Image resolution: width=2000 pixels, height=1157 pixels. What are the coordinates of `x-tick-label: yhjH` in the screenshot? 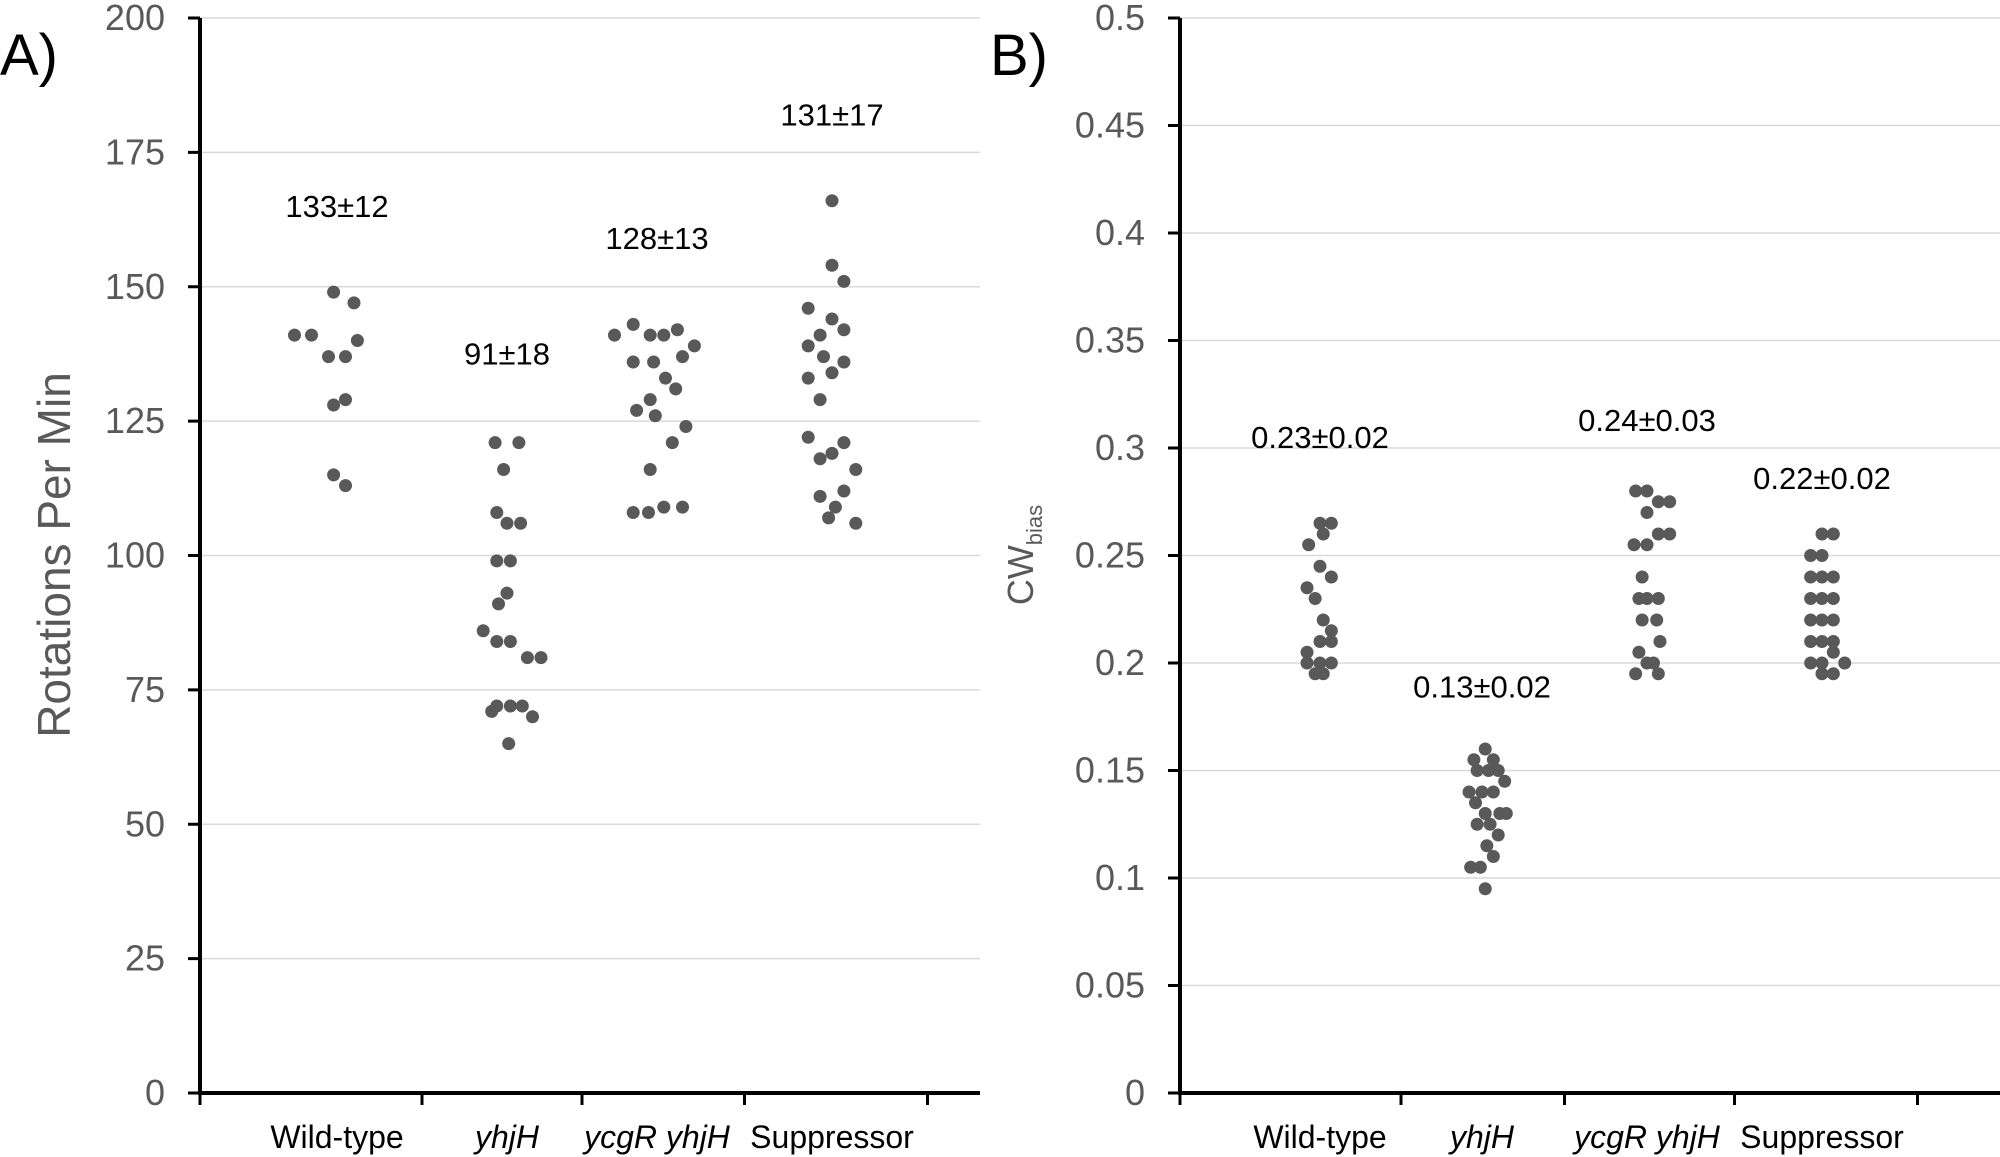 It's located at (1481, 1137).